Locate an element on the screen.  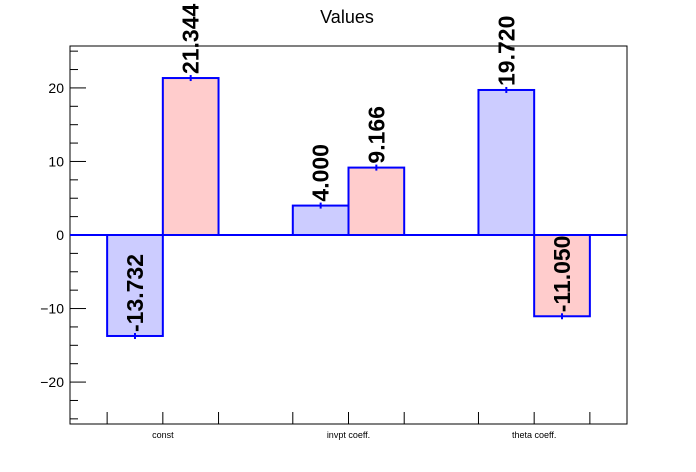
y-tick-label: 0 is located at coordinates (60, 235).